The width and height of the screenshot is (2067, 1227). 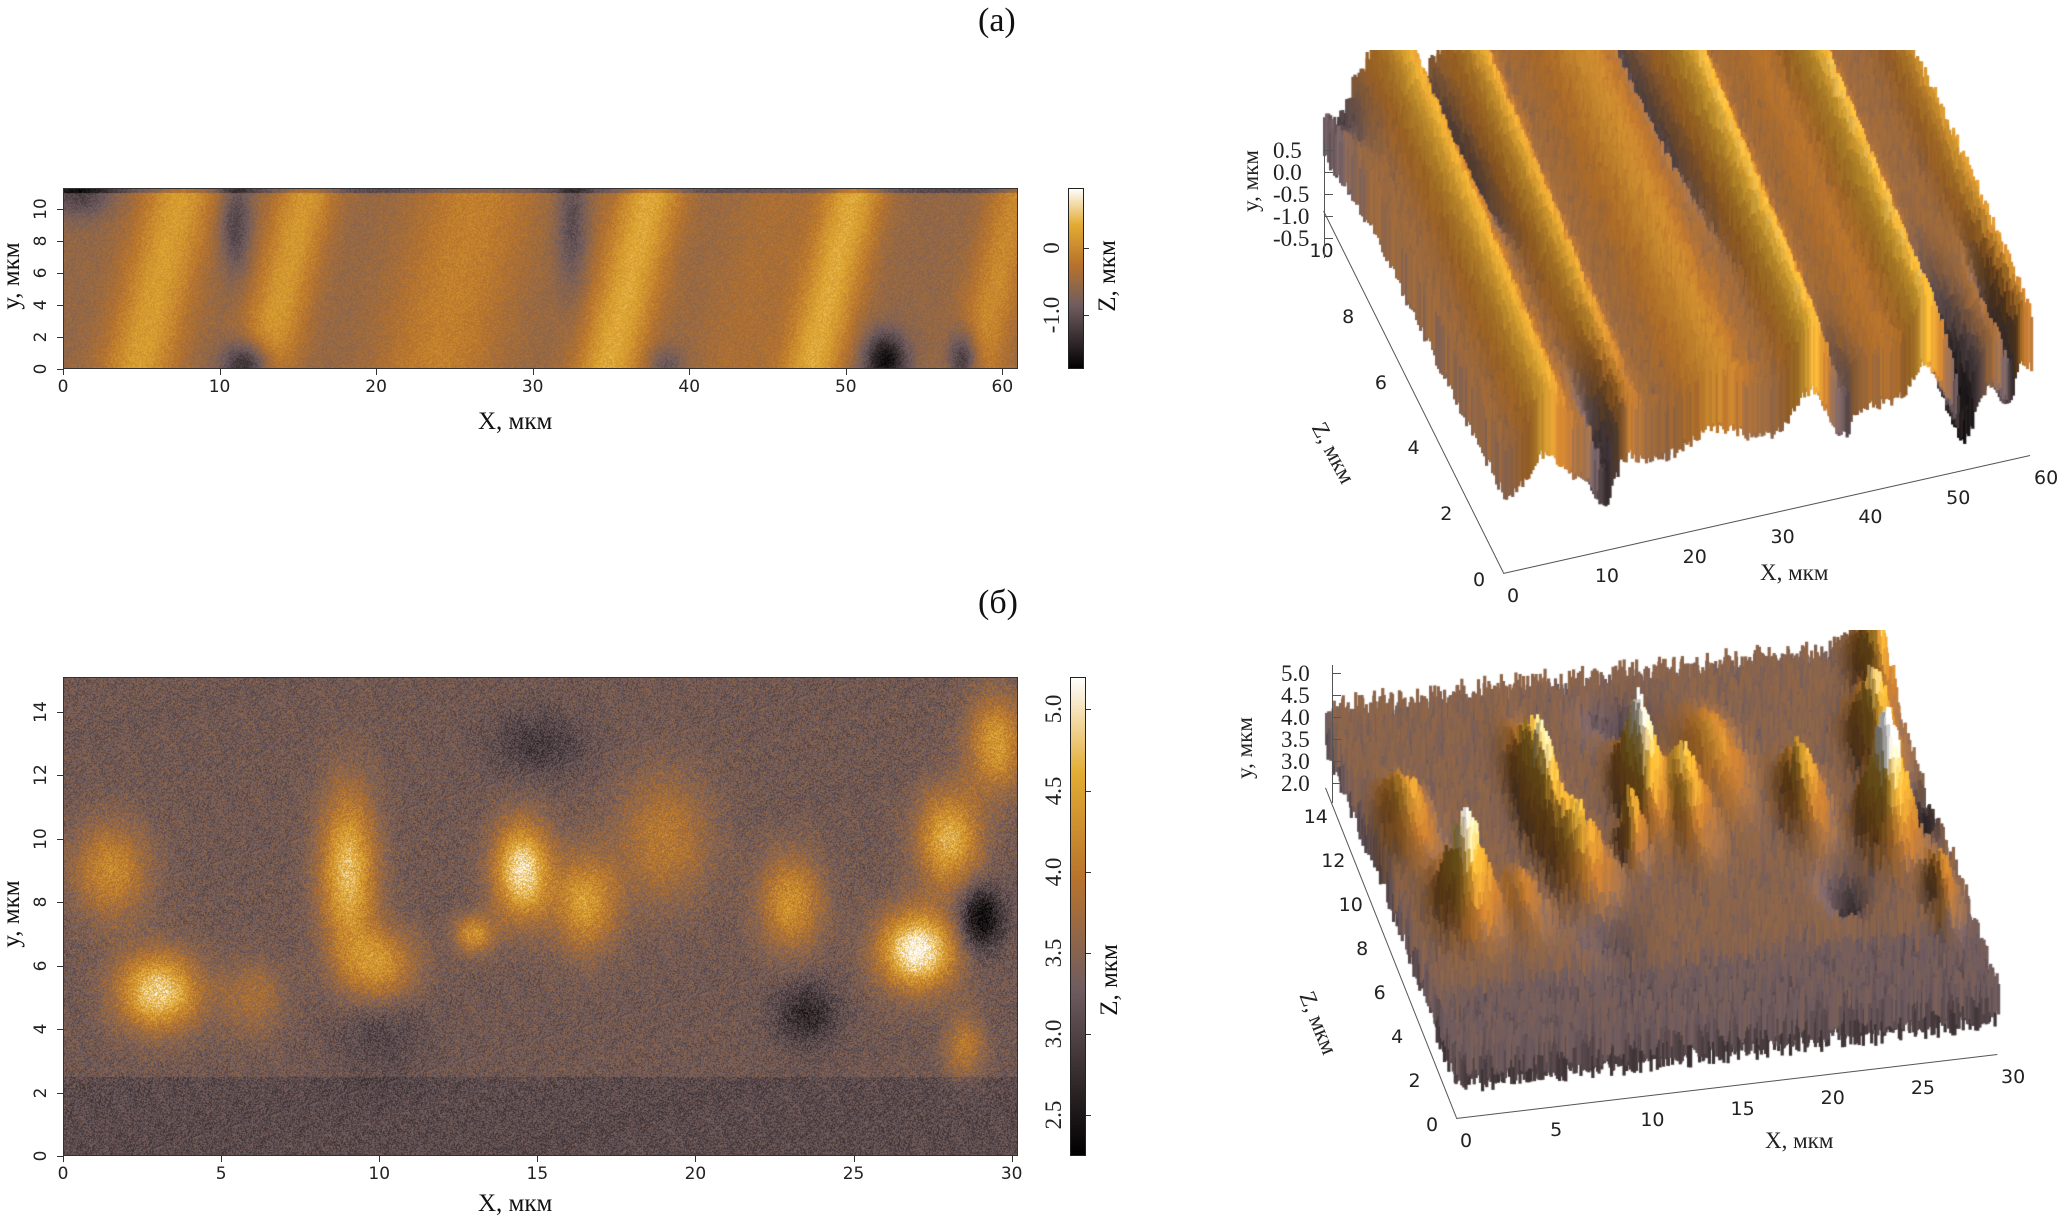 What do you see at coordinates (1652, 1119) in the screenshot?
I see `surface-b-xtick-label: 10` at bounding box center [1652, 1119].